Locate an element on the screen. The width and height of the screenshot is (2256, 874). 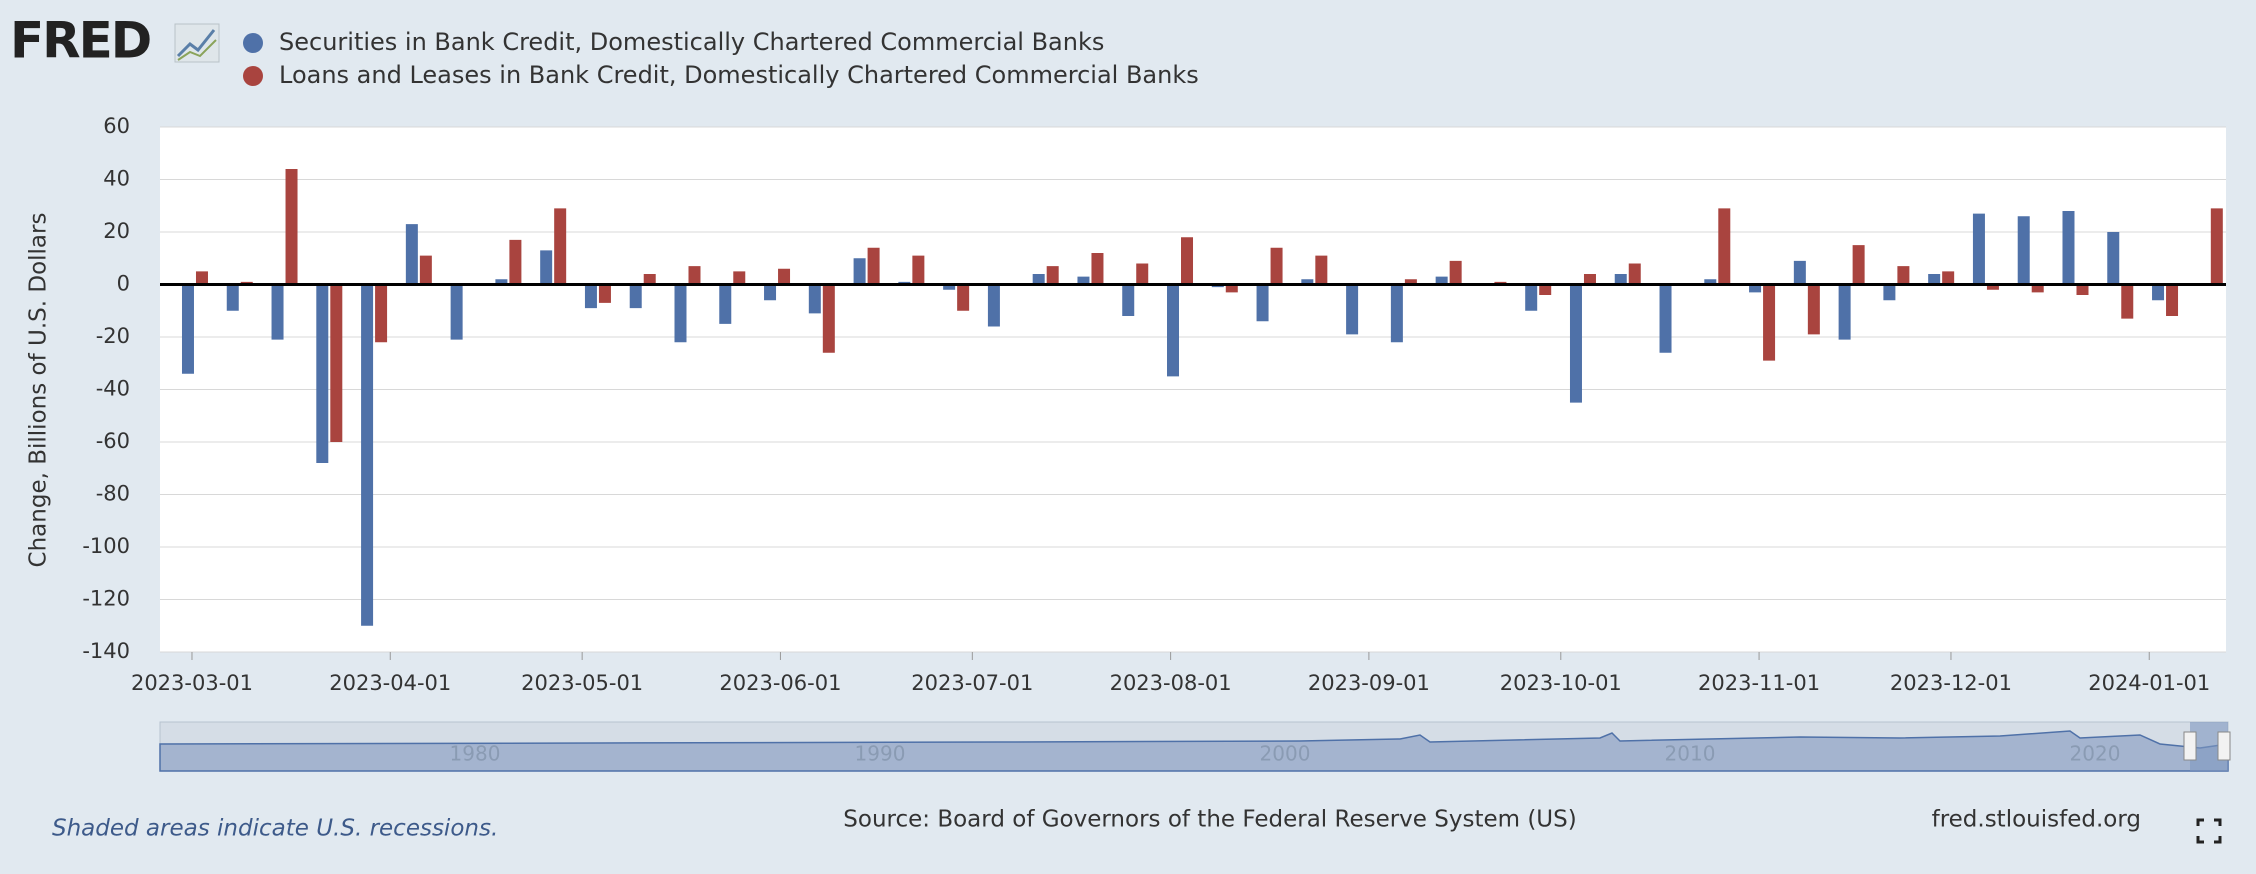
x-tick-label: 2023-08-01 is located at coordinates (1171, 683).